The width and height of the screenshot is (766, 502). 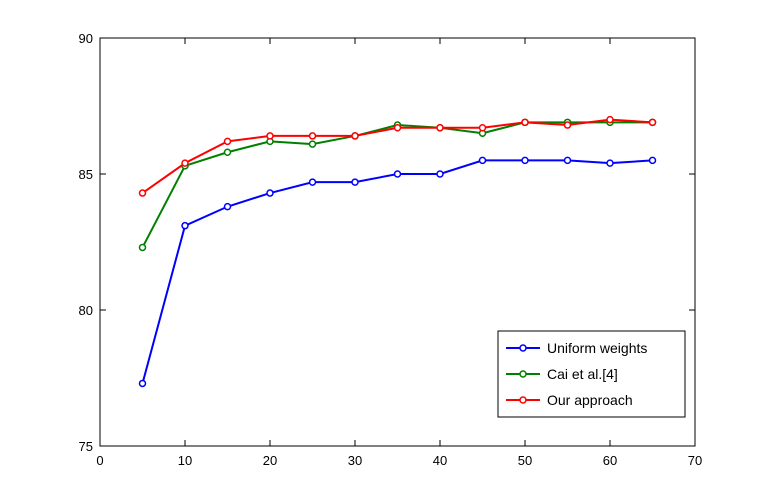 What do you see at coordinates (86, 174) in the screenshot?
I see `y-tick-label: 85` at bounding box center [86, 174].